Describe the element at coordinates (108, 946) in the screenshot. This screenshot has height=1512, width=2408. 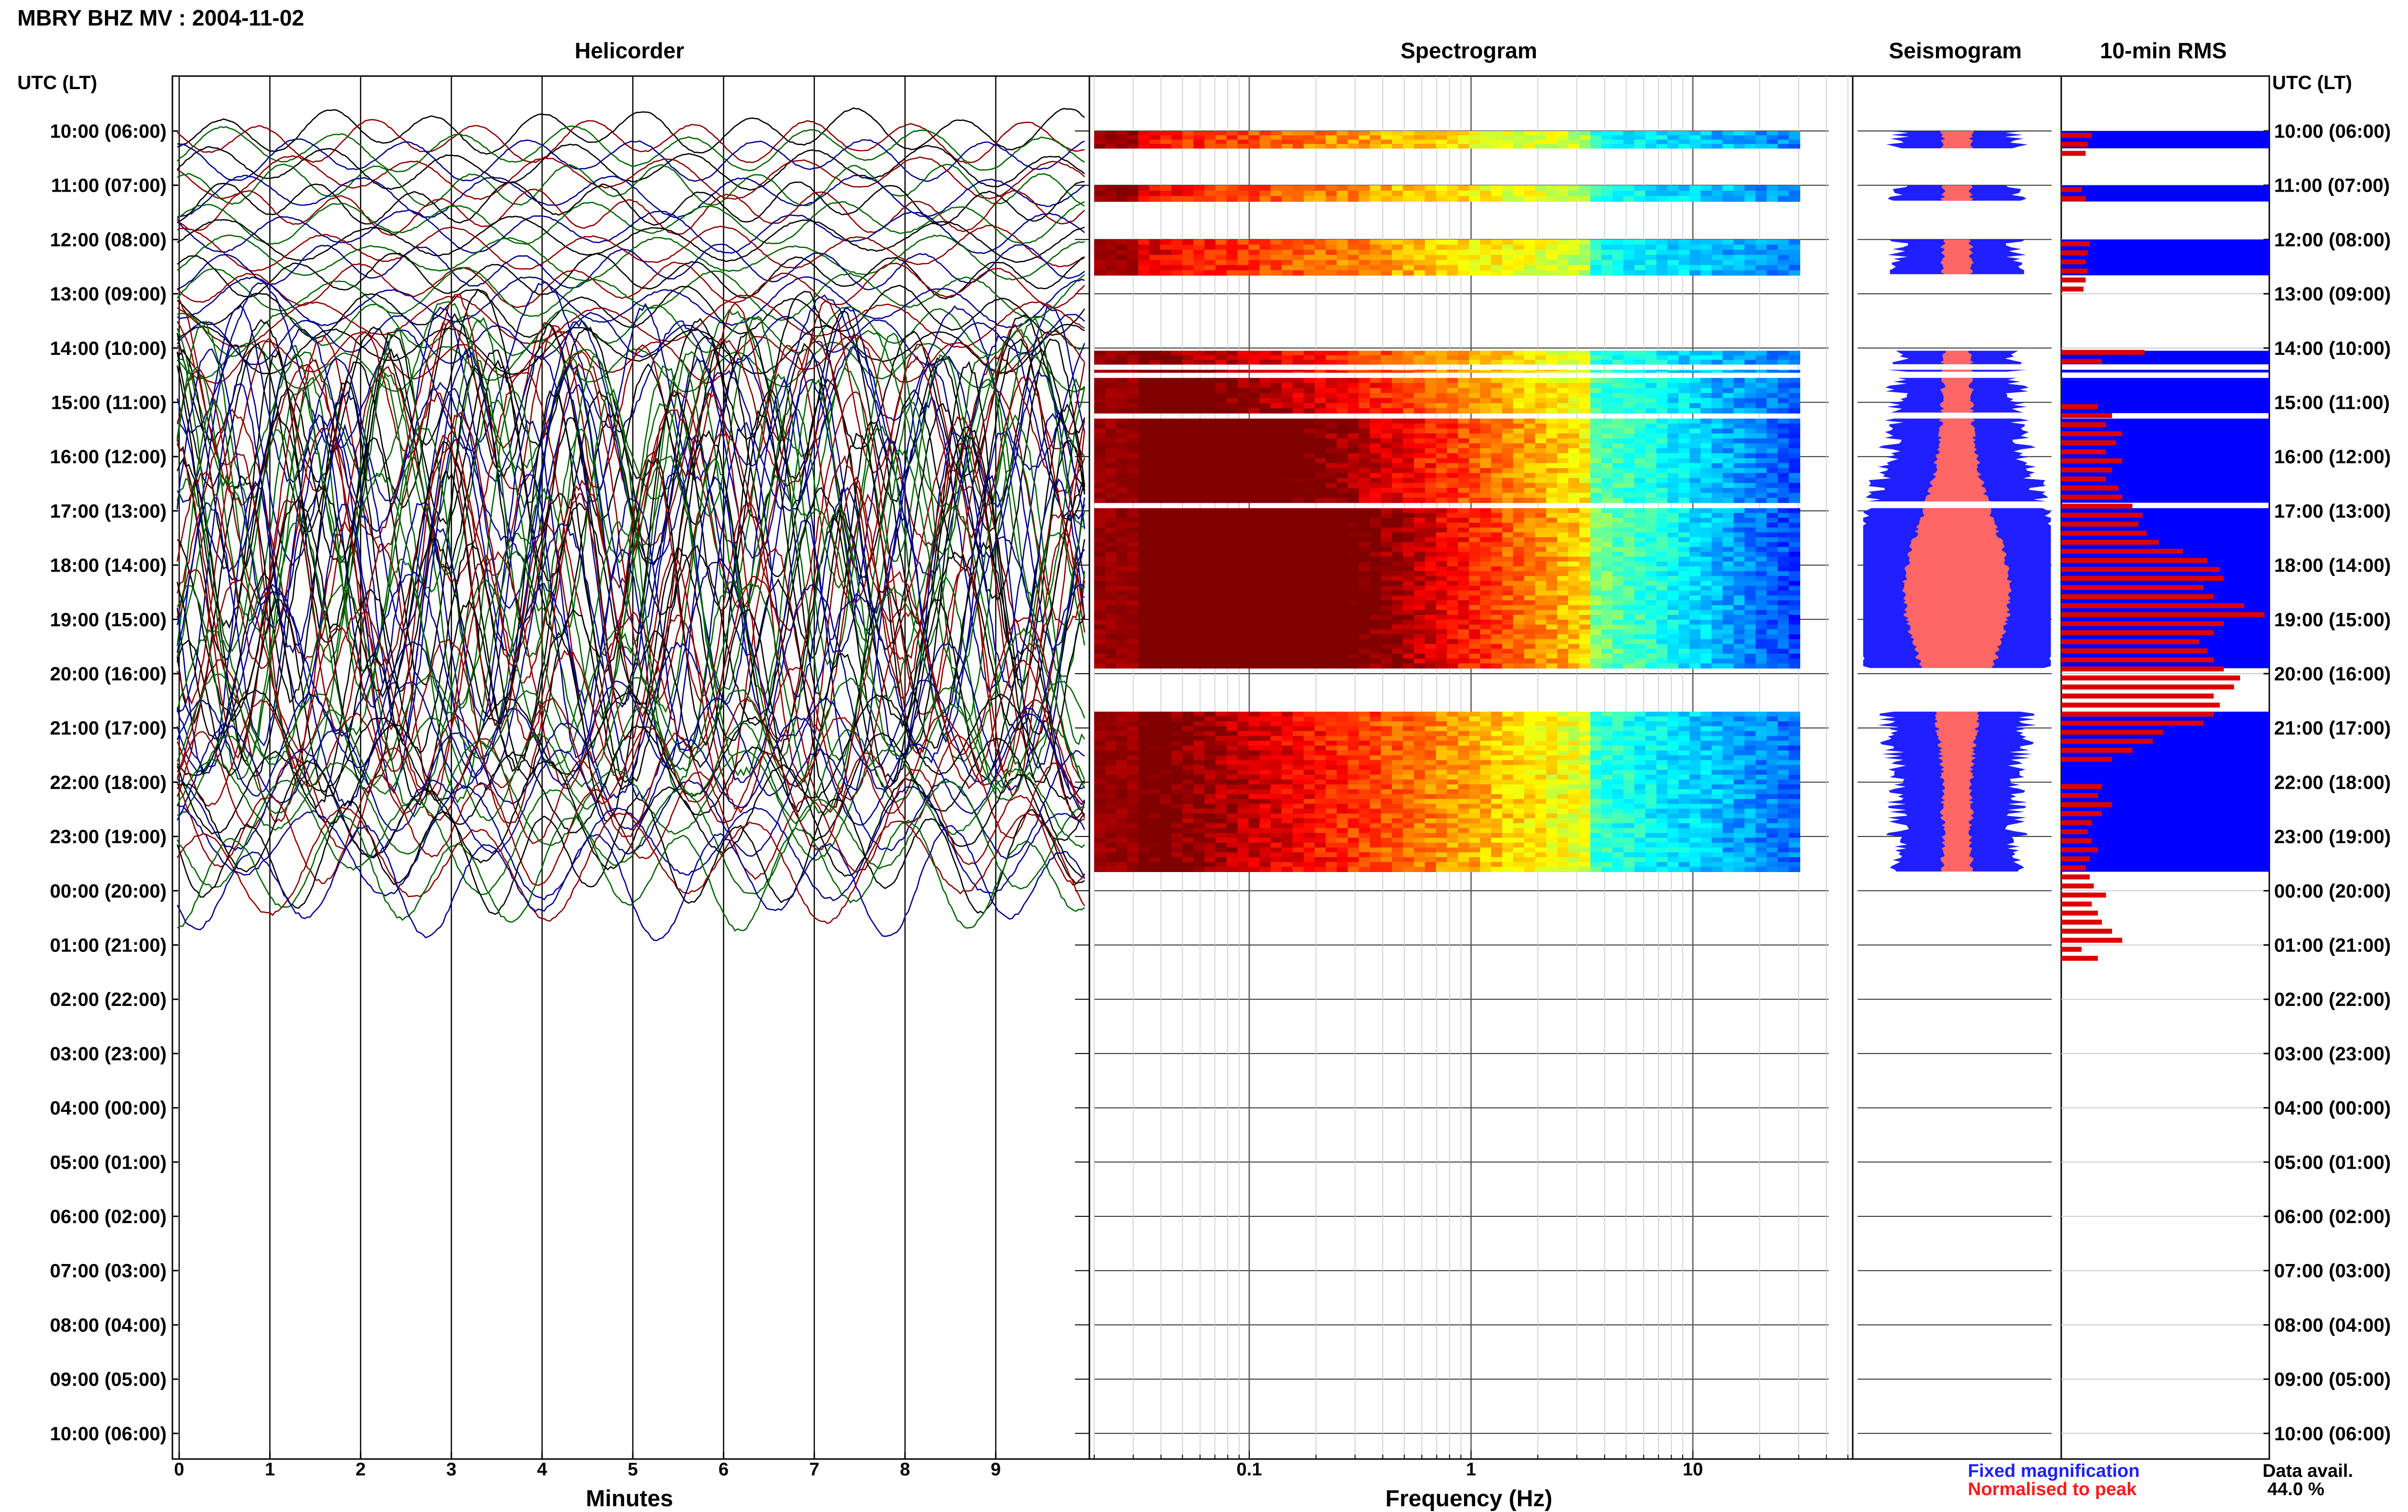
I see `left-time-tick: 01:00 (21:00)` at that location.